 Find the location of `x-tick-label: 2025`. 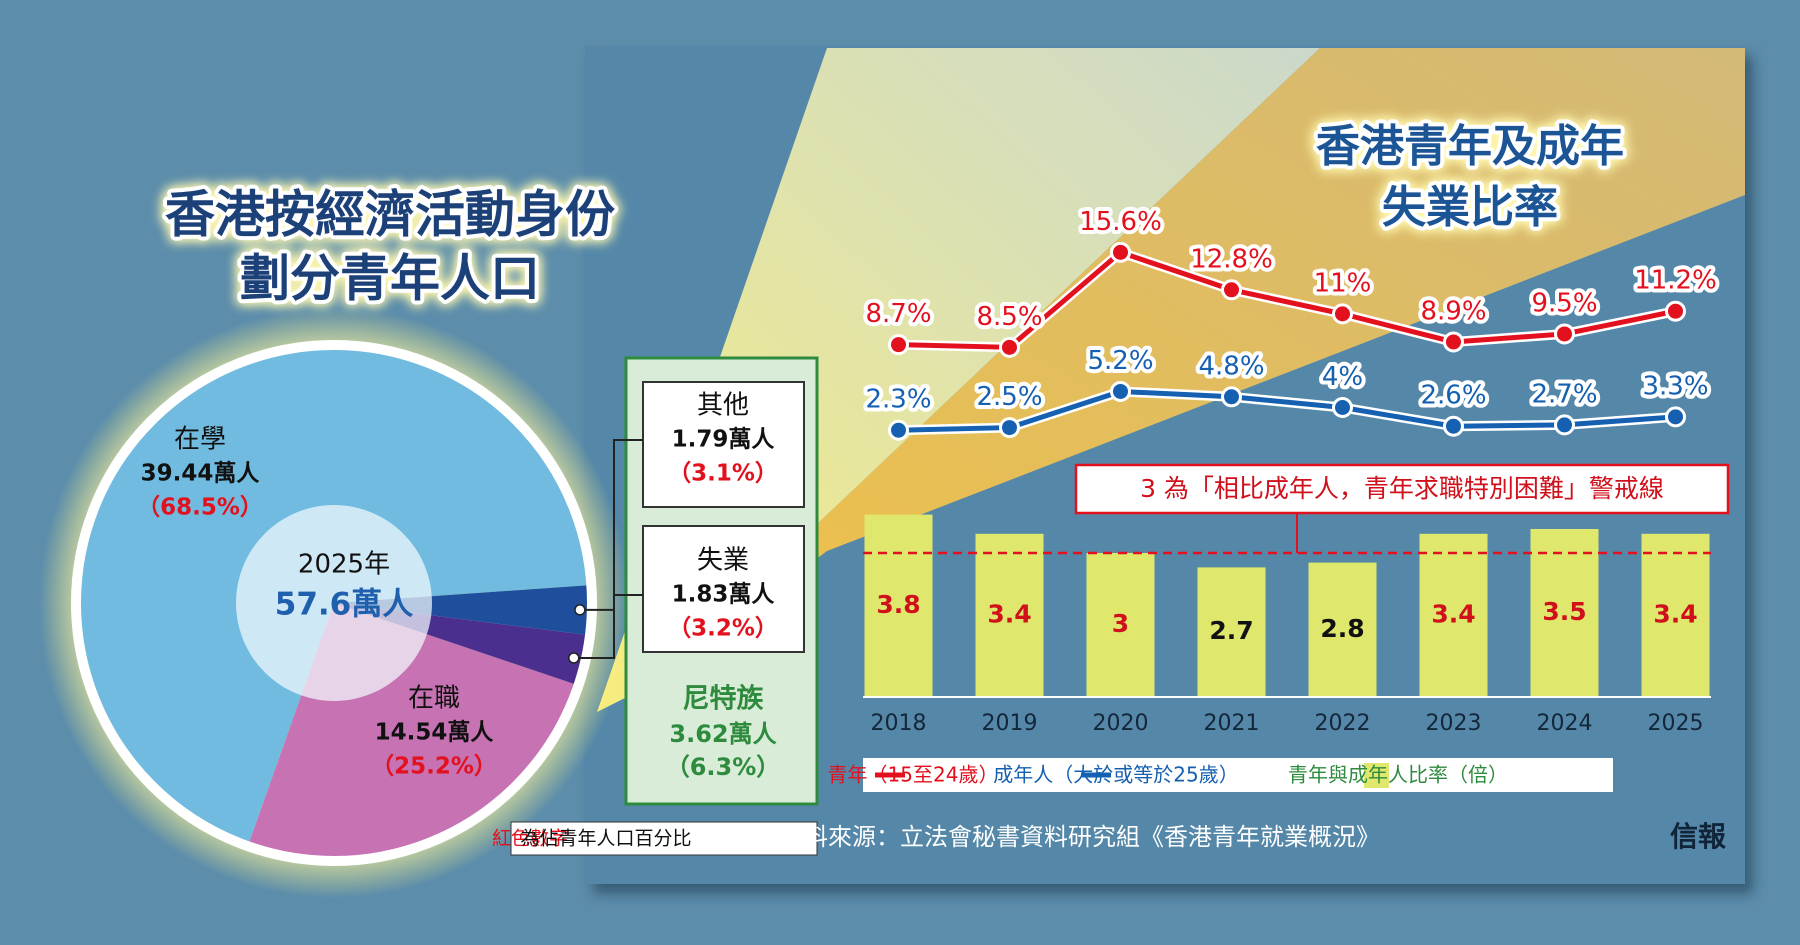

x-tick-label: 2025 is located at coordinates (1676, 723).